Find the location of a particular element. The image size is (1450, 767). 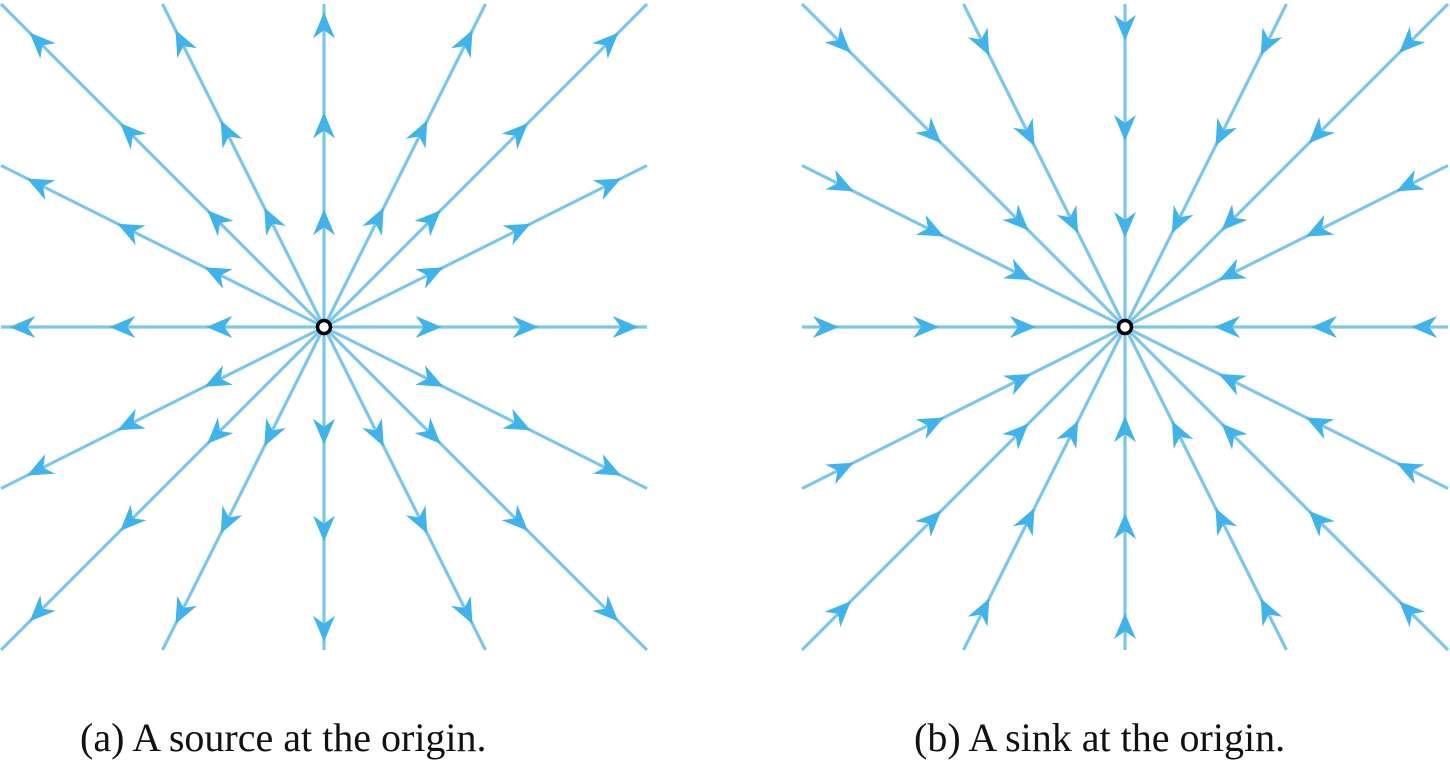

origin-point-a is located at coordinates (324, 327).